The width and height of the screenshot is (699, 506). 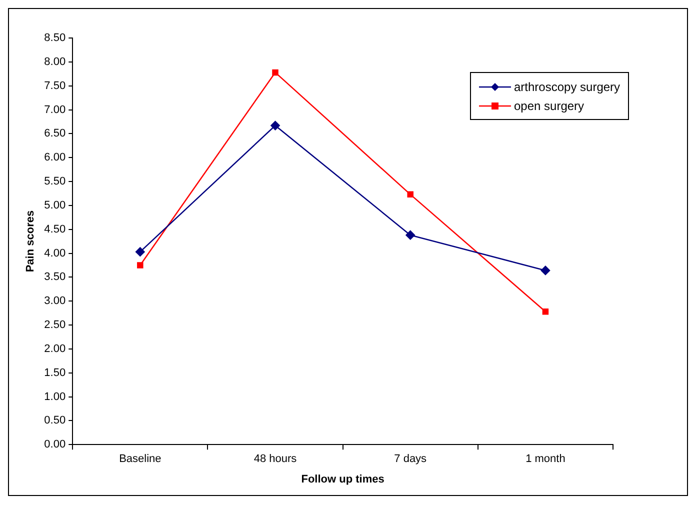 I want to click on y-tick-label: 4.50, so click(x=55, y=229).